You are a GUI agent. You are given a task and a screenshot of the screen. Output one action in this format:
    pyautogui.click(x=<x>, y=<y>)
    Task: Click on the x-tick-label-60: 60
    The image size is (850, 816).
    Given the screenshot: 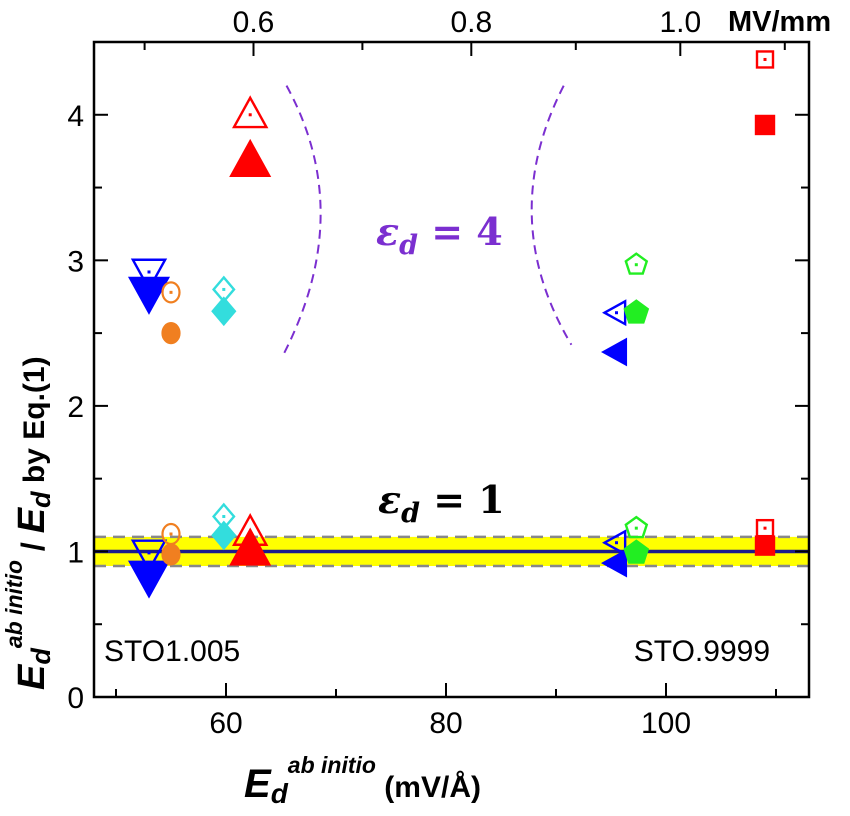 What is the action you would take?
    pyautogui.click(x=225, y=723)
    